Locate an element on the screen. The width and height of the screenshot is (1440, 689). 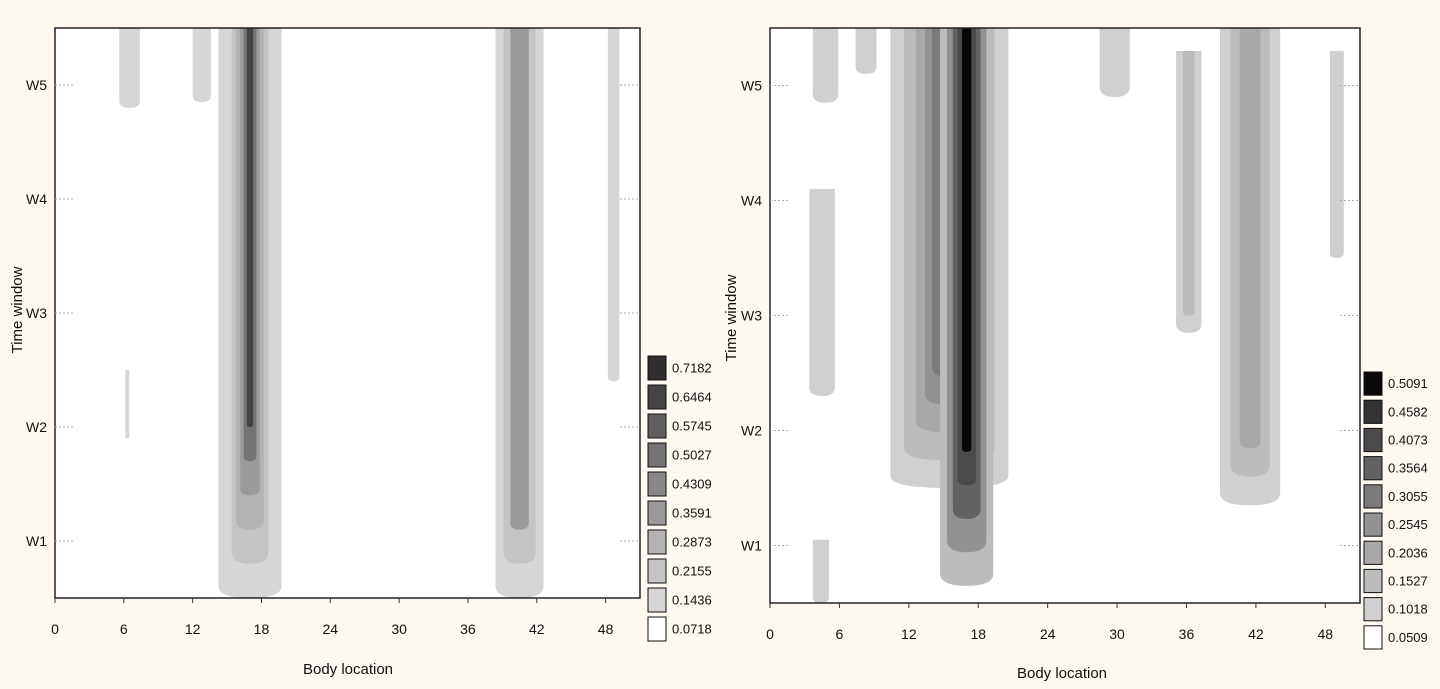
legend-label: 0.3055 is located at coordinates (1408, 496).